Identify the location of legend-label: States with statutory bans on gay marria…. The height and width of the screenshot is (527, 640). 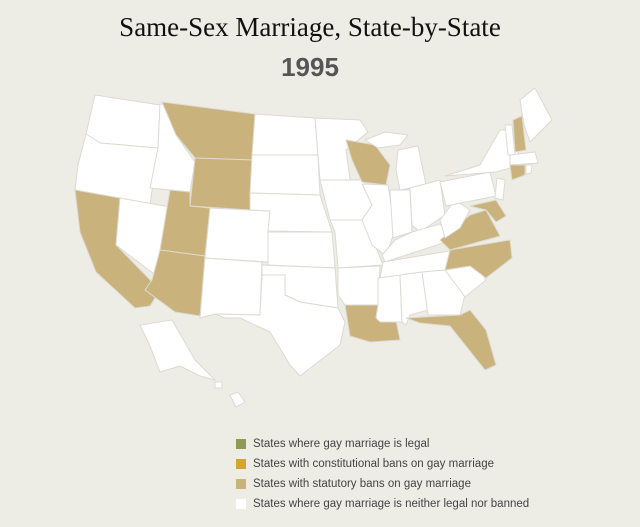
(362, 484).